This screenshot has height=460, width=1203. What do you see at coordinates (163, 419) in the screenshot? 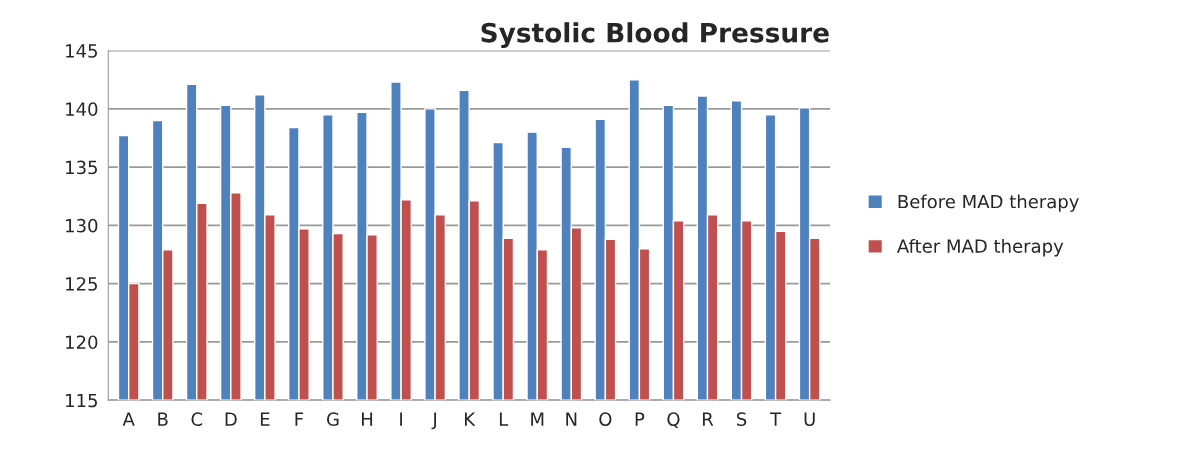
I see `x-tick-label: B` at bounding box center [163, 419].